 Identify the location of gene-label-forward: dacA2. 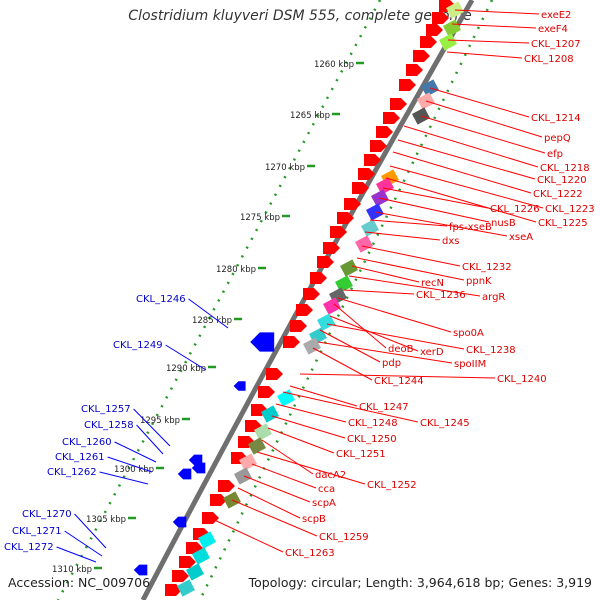
(330, 475).